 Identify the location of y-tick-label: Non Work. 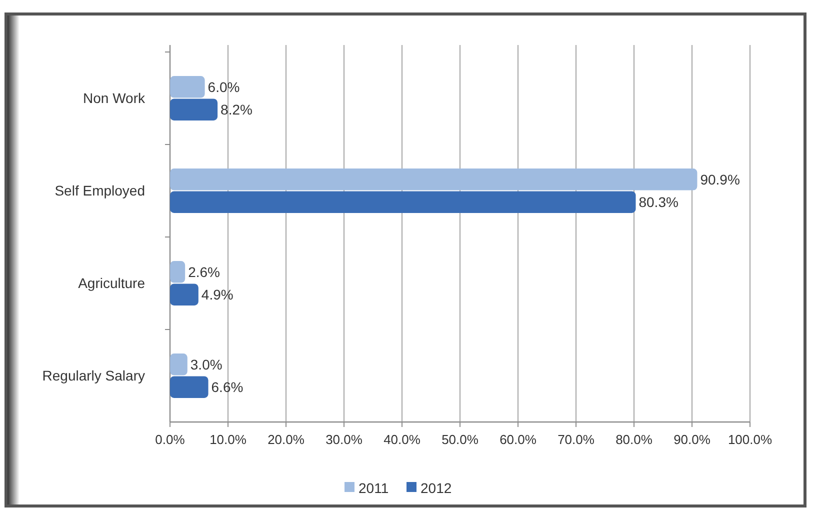
(114, 98).